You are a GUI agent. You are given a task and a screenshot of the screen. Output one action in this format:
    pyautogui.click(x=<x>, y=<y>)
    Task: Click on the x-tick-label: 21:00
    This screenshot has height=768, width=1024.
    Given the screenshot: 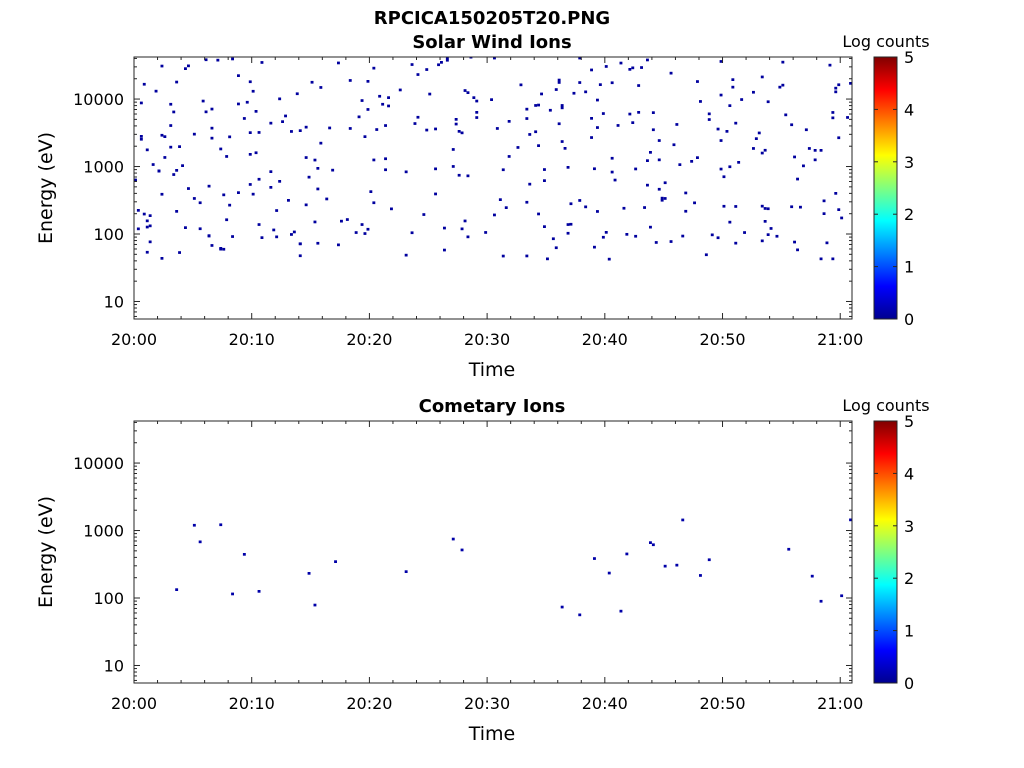 What is the action you would take?
    pyautogui.click(x=840, y=339)
    